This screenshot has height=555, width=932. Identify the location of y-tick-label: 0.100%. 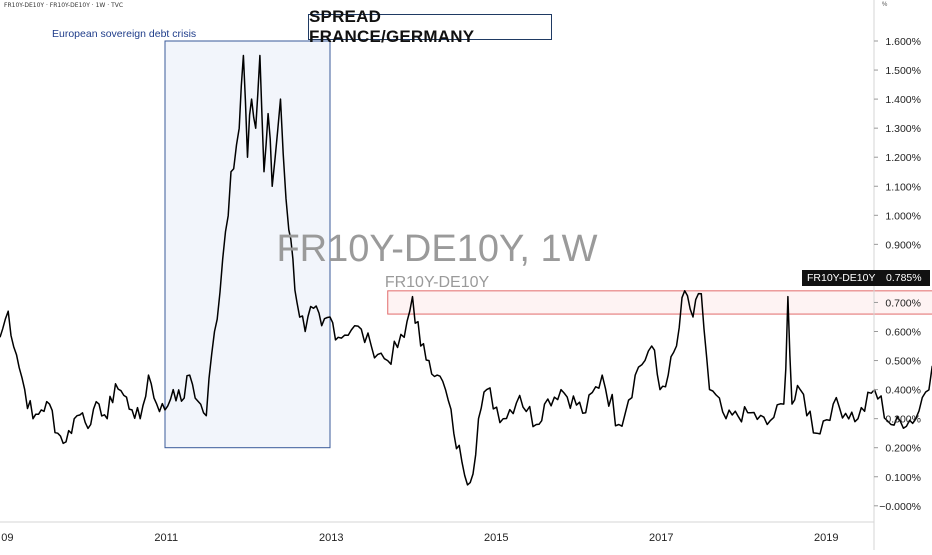
(903, 478).